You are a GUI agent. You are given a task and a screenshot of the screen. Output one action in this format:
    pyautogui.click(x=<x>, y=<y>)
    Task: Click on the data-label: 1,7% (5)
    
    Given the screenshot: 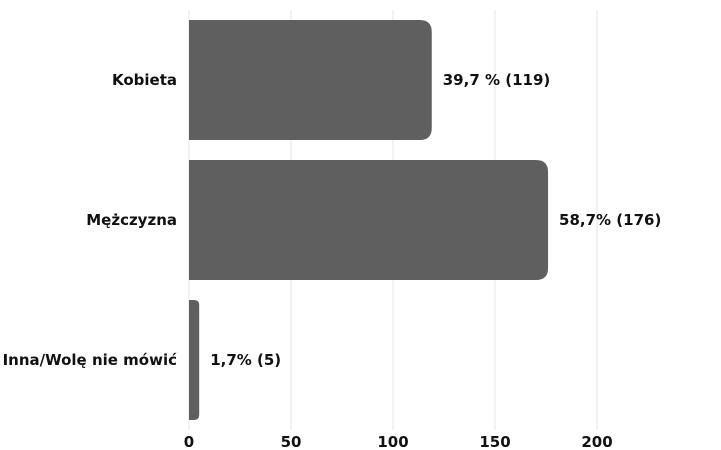 What is the action you would take?
    pyautogui.click(x=245, y=360)
    